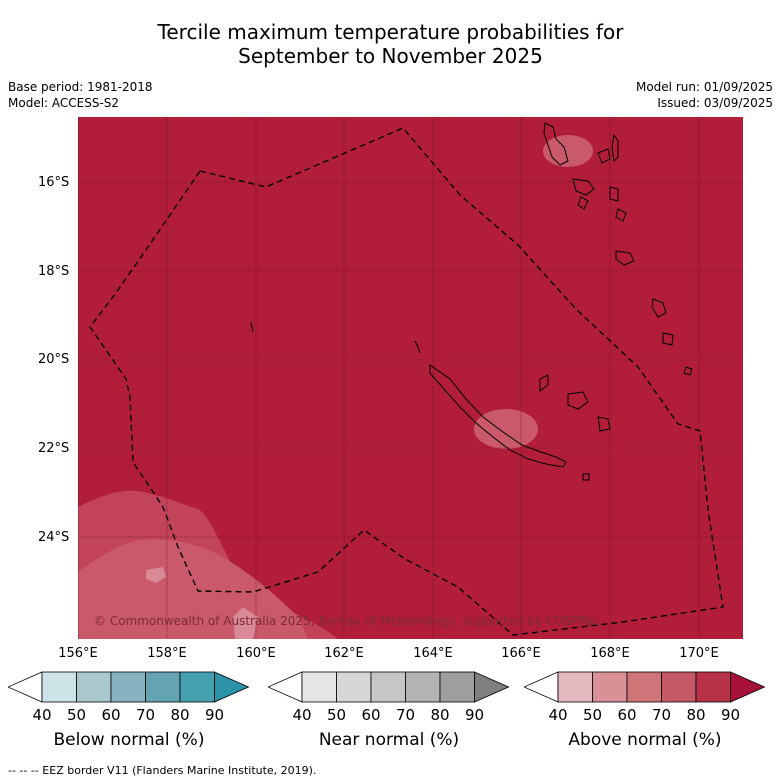 Image resolution: width=781 pixels, height=781 pixels. Describe the element at coordinates (699, 653) in the screenshot. I see `lon-label-170e: 170°E` at that location.